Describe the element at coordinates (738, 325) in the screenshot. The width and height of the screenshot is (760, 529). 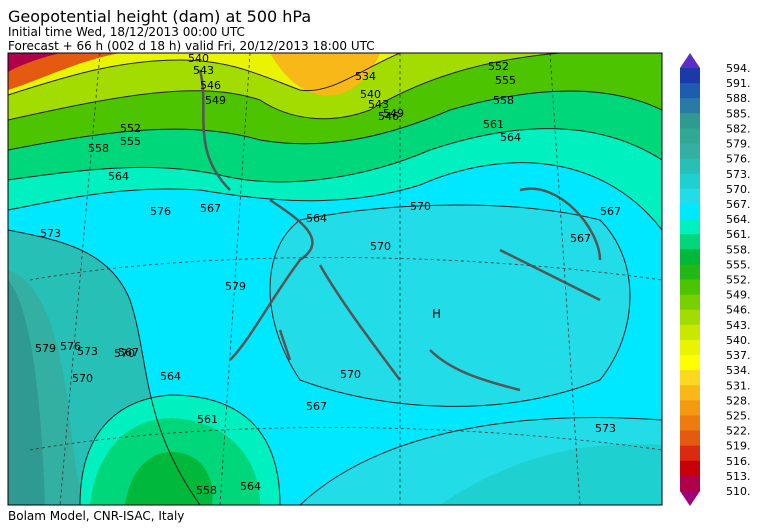
I see `colorbar-label: 543.` at that location.